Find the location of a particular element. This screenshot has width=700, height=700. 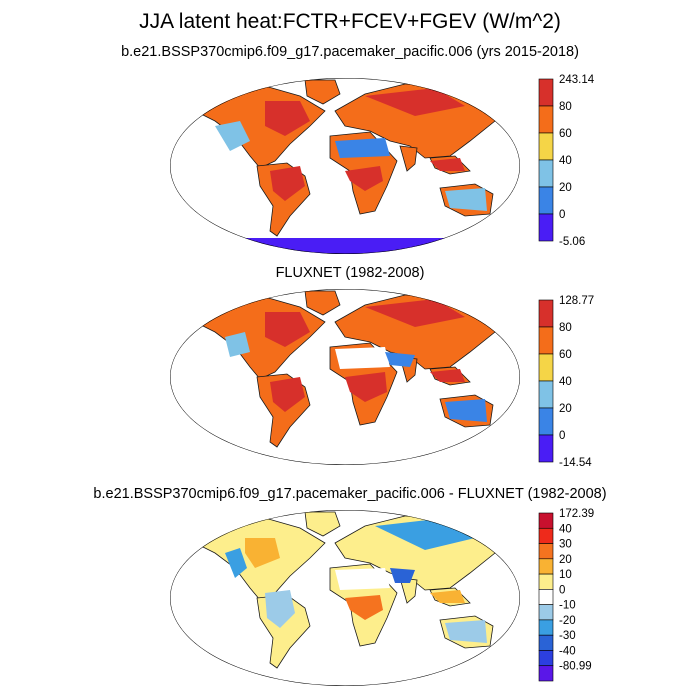

colorbar-label: -30 is located at coordinates (567, 636).